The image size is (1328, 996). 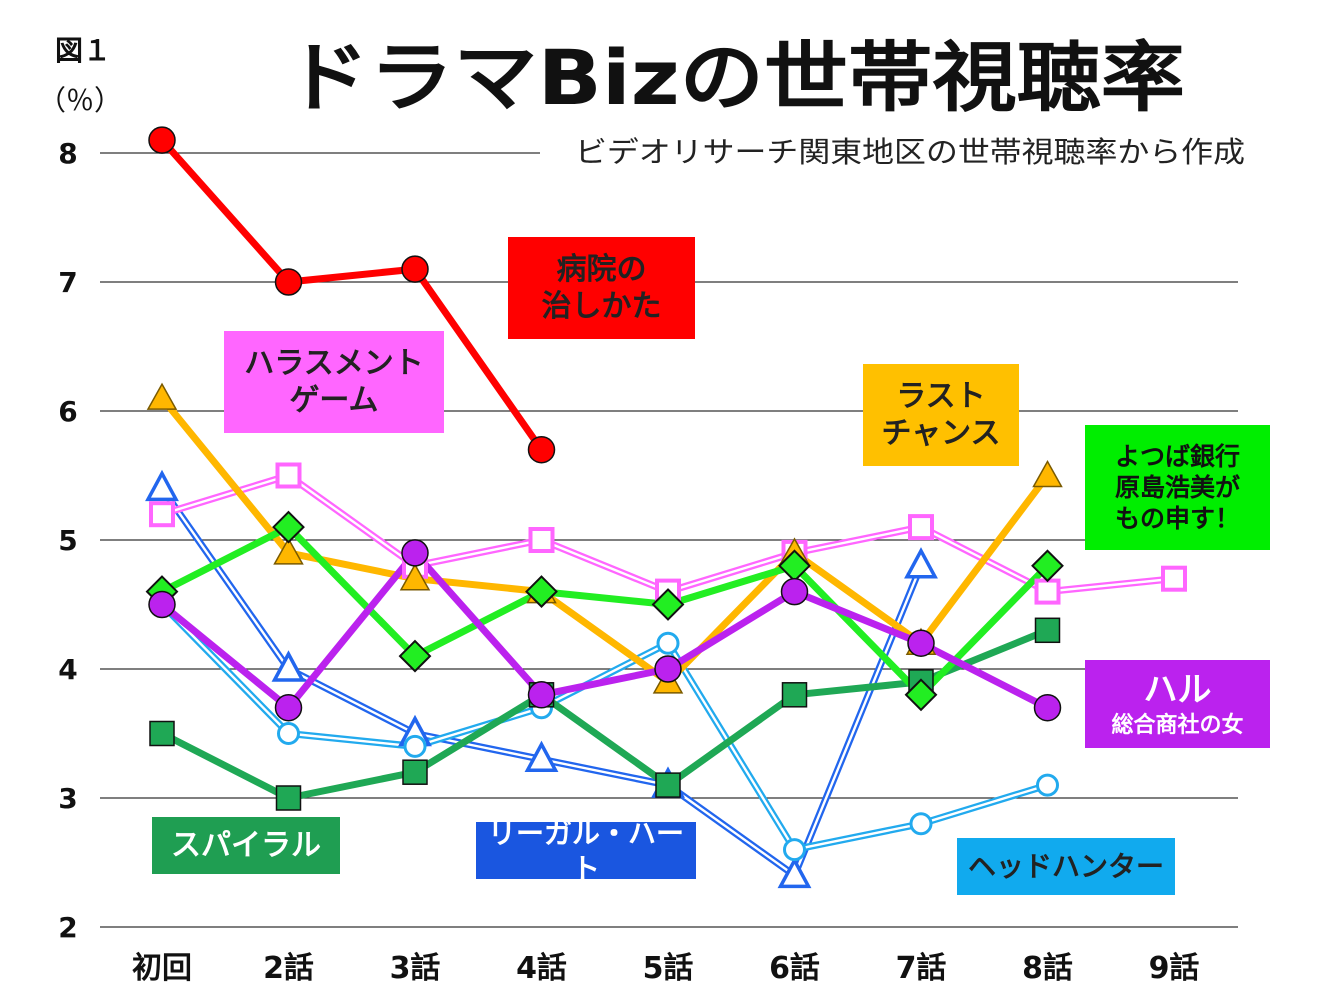 I want to click on y-tick-label: 8, so click(x=67, y=153).